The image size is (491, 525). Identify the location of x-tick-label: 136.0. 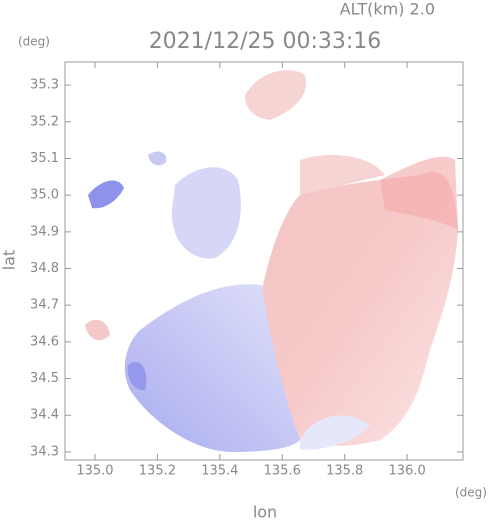
(407, 471).